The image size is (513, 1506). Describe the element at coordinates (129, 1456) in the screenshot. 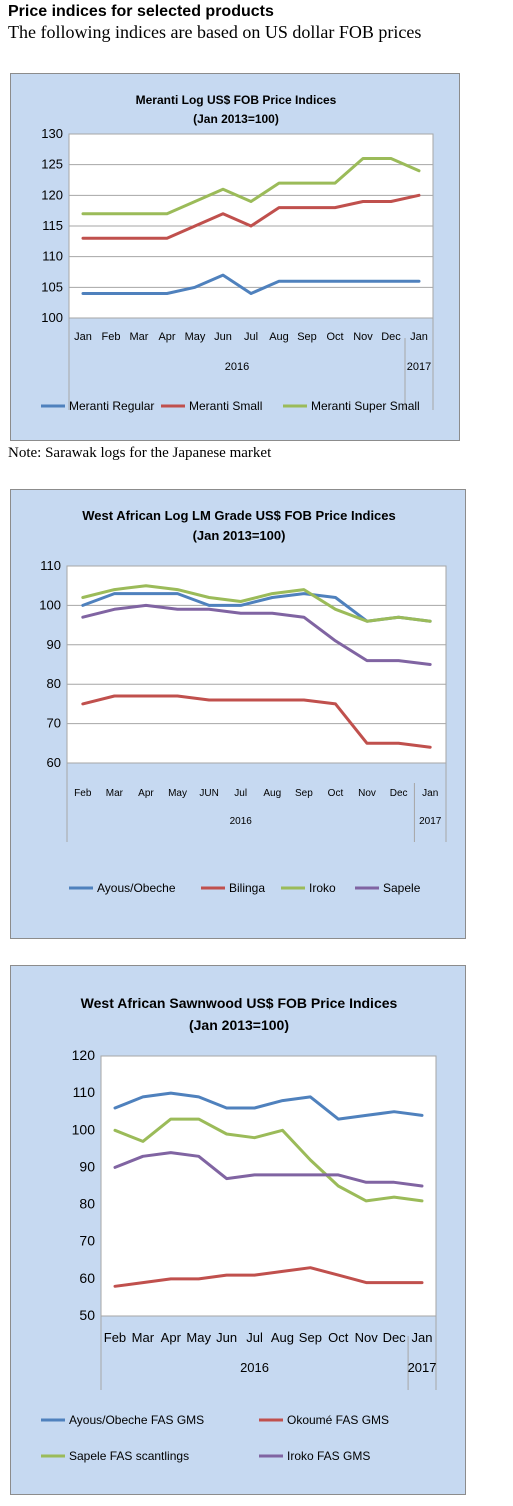

I see `legend-label: Sapele FAS scantlings` at that location.